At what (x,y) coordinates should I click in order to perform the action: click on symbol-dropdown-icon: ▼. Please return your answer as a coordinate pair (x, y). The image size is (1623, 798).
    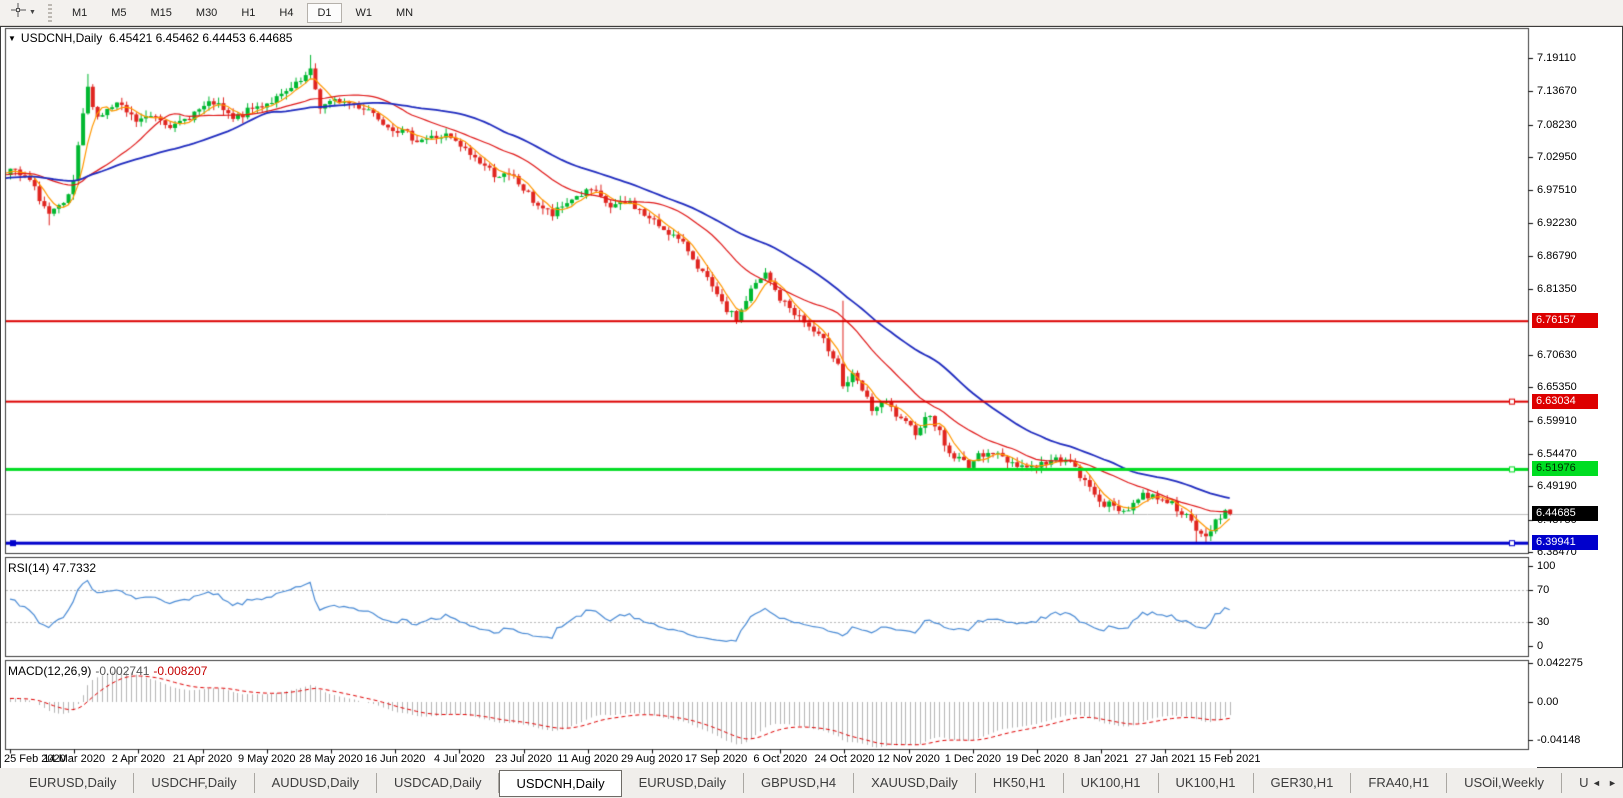
    Looking at the image, I should click on (12, 38).